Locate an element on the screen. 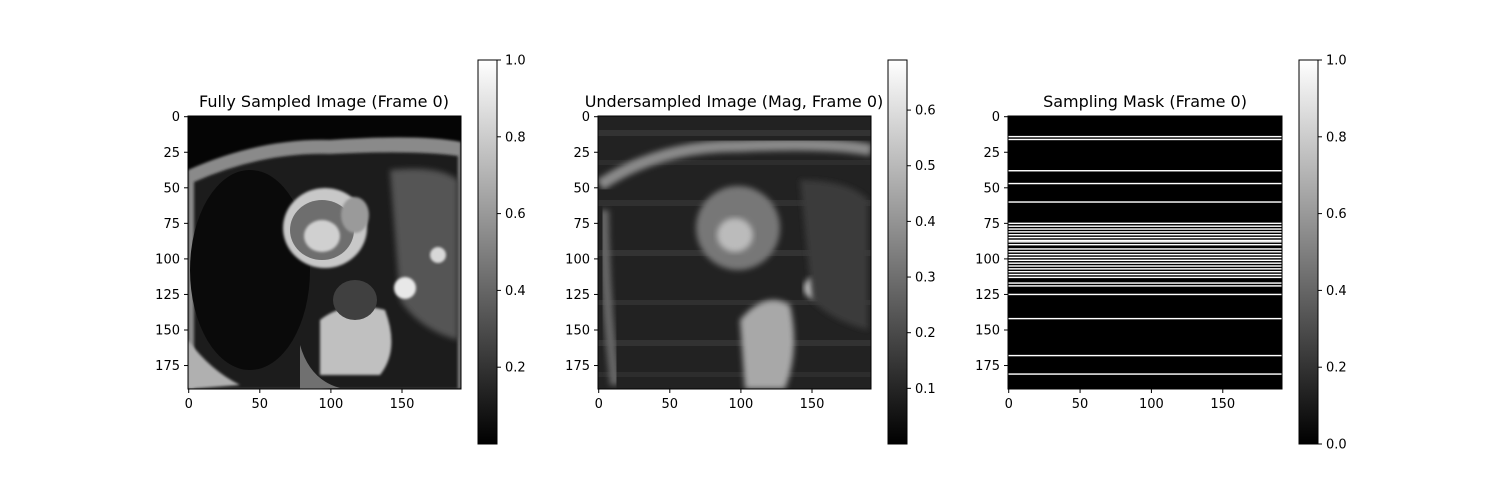 The height and width of the screenshot is (500, 1500). fully-sampled-image is located at coordinates (324, 252).